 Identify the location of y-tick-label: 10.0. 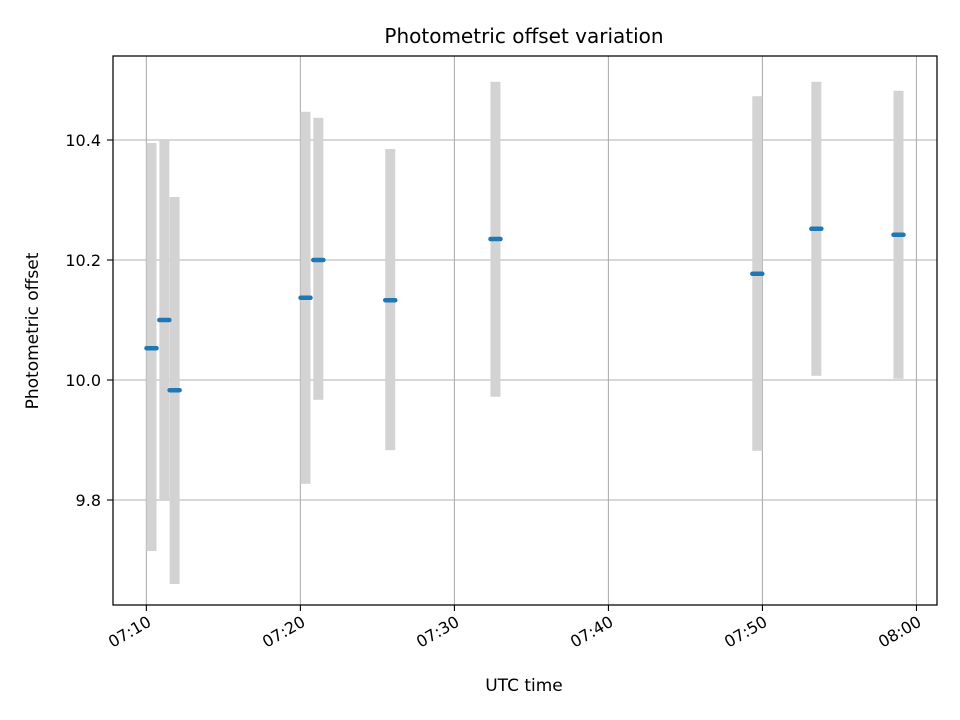
(83, 380).